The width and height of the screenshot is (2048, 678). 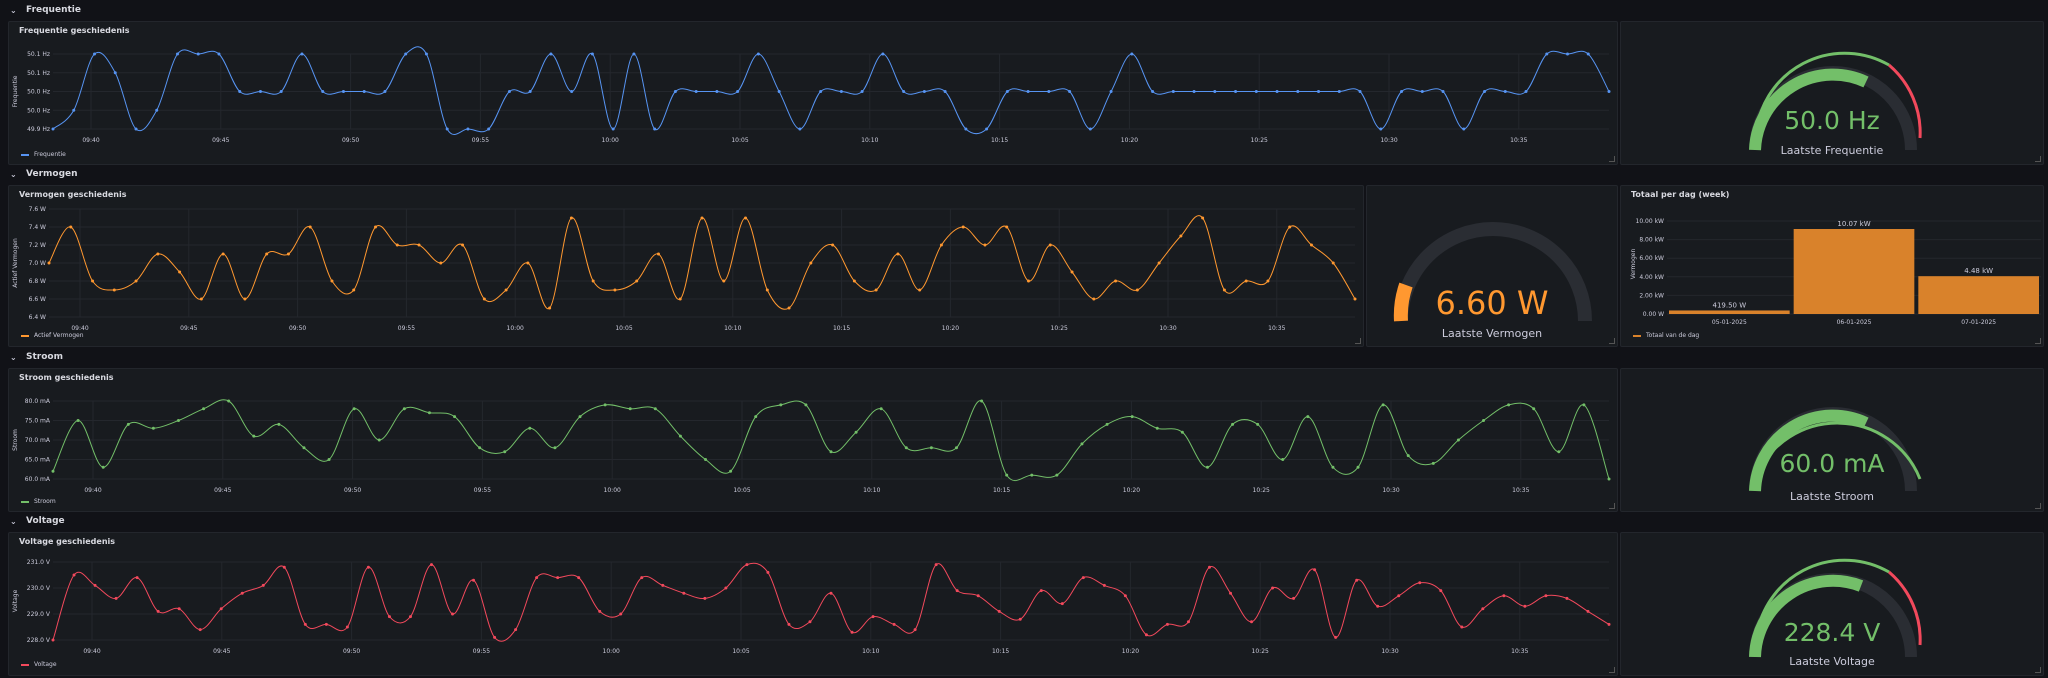 I want to click on voltage-gauge-panel: 228.4 V Laatste Voltage, so click(x=1832, y=604).